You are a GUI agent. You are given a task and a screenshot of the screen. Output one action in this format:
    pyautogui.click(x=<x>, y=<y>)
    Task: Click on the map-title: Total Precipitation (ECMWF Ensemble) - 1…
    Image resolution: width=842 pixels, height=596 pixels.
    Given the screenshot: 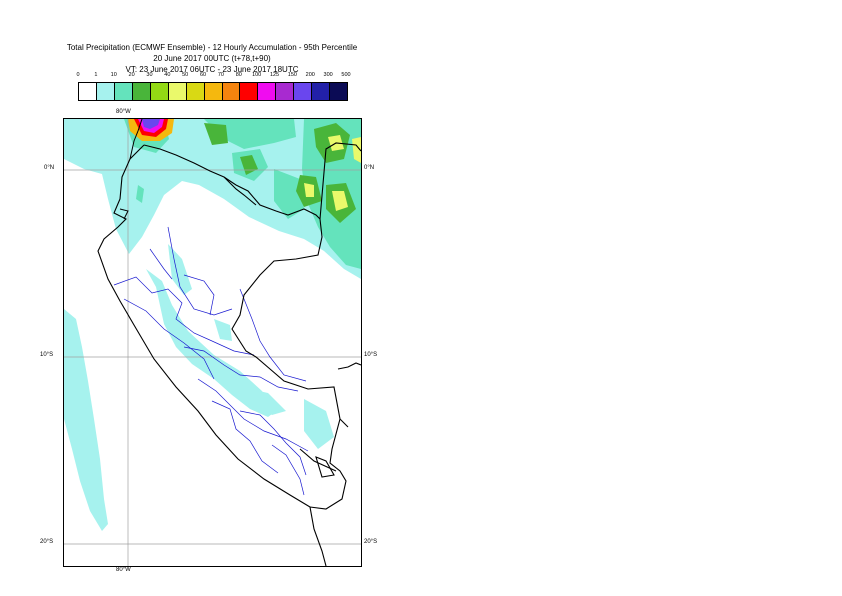 What is the action you would take?
    pyautogui.click(x=212, y=47)
    